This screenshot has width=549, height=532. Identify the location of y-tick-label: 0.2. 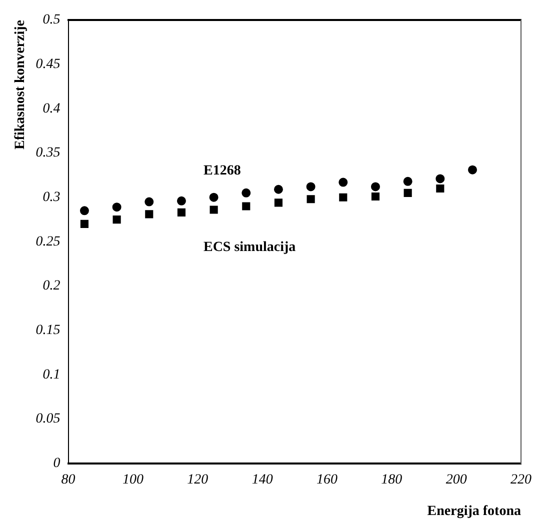
(51, 286).